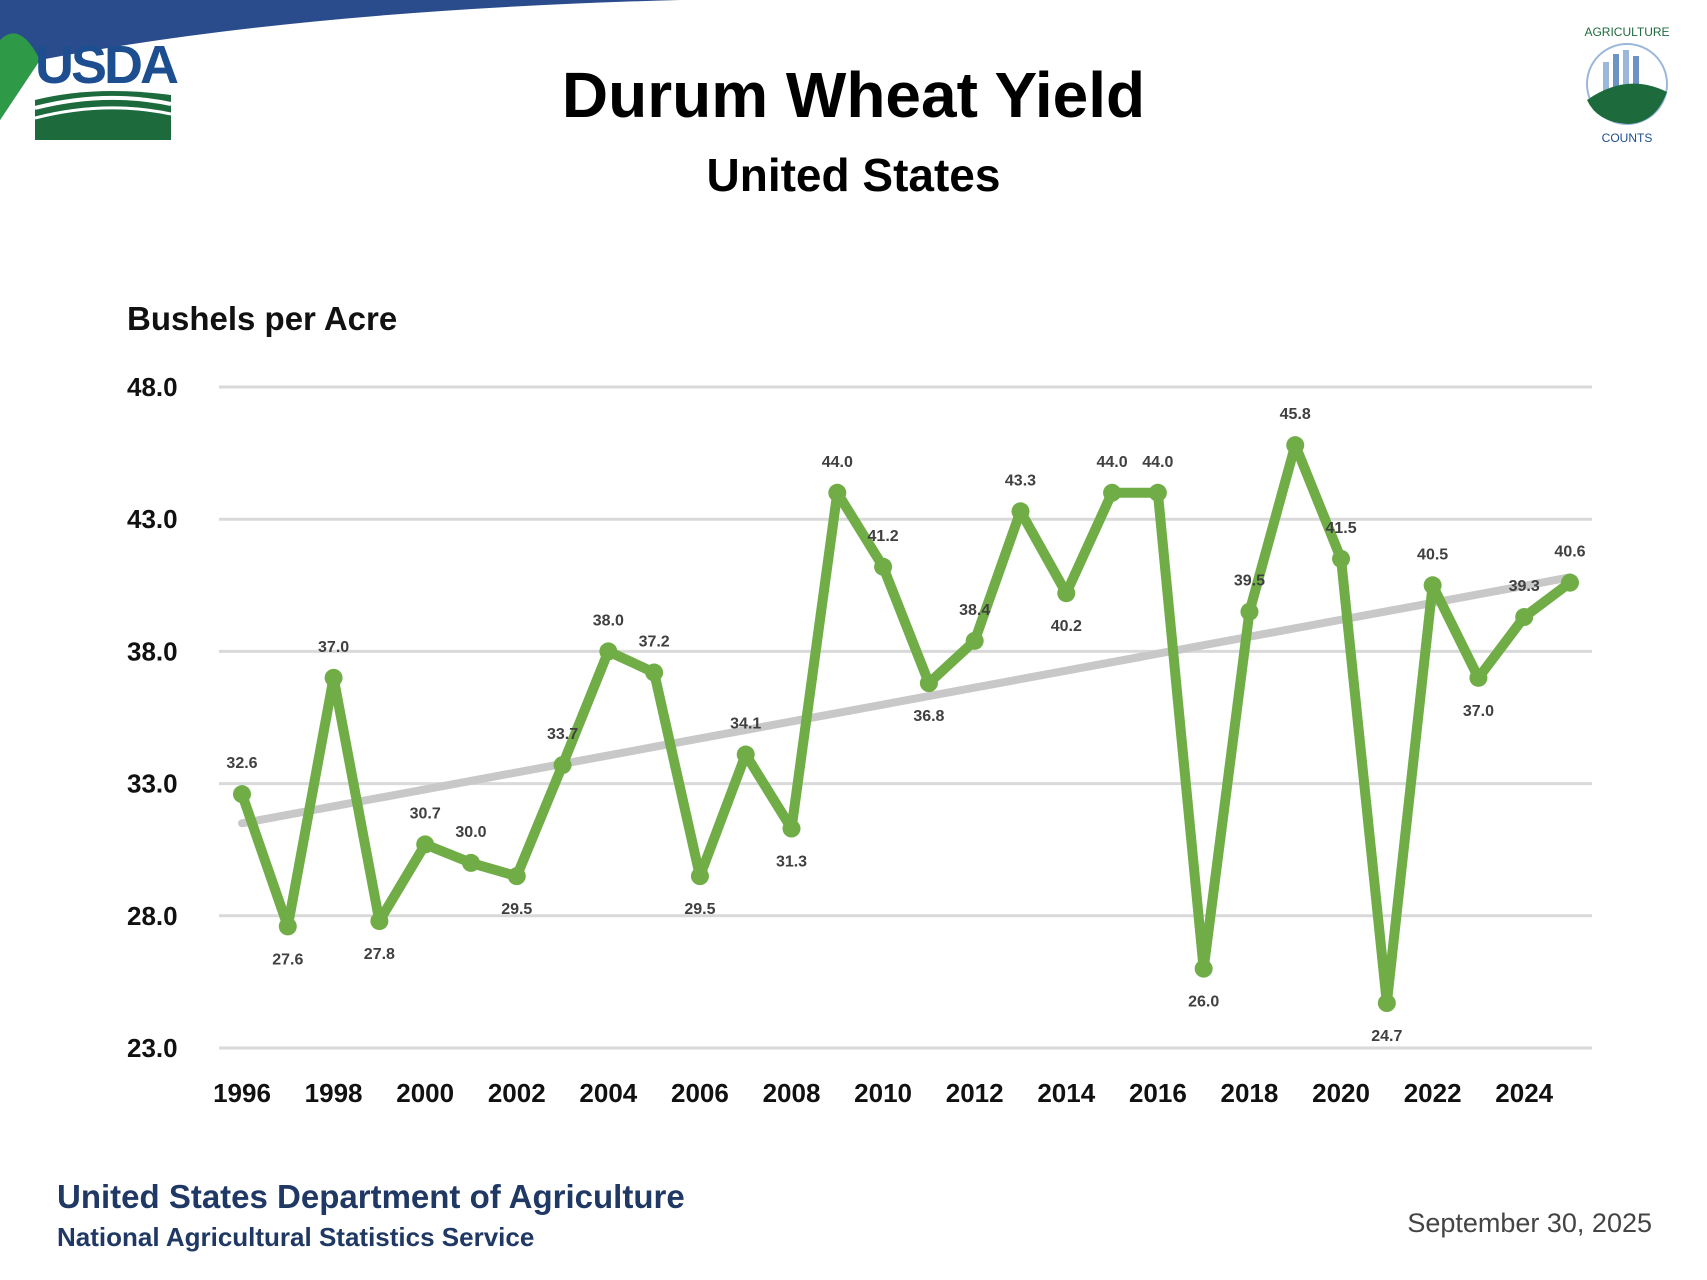 Image resolution: width=1707 pixels, height=1280 pixels. Describe the element at coordinates (262, 318) in the screenshot. I see `y-axis-label: Bushels per Acre` at that location.